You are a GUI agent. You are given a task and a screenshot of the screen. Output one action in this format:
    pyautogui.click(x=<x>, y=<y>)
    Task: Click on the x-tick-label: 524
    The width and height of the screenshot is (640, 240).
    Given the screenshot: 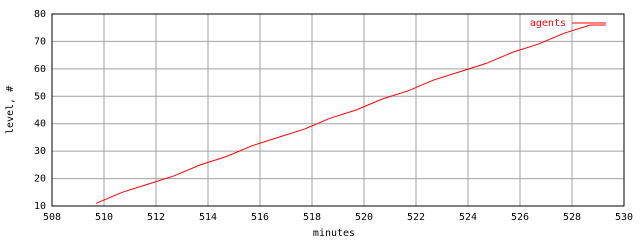 What is the action you would take?
    pyautogui.click(x=468, y=217)
    